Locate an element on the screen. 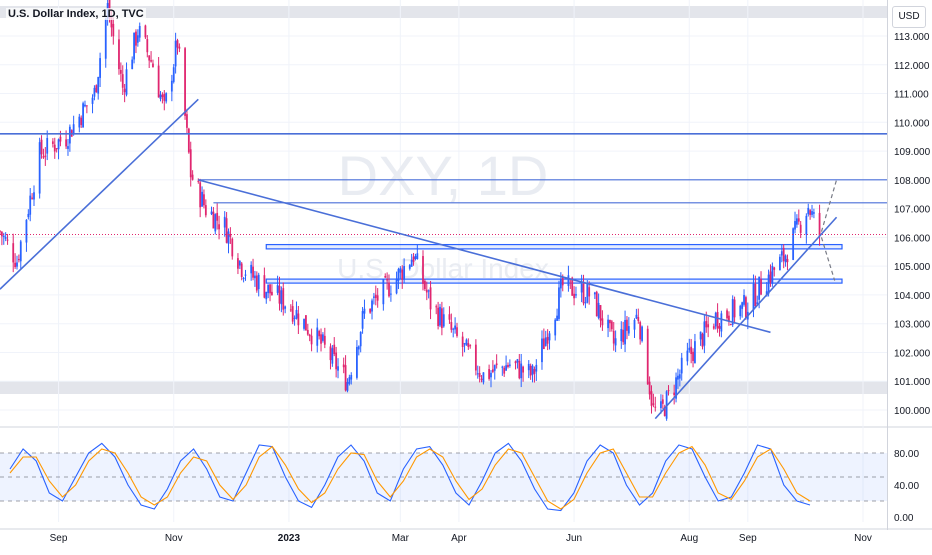 Image resolution: width=932 pixels, height=555 pixels. symbol-title: U.S. Dollar Index, 1D, TVC is located at coordinates (76, 14).